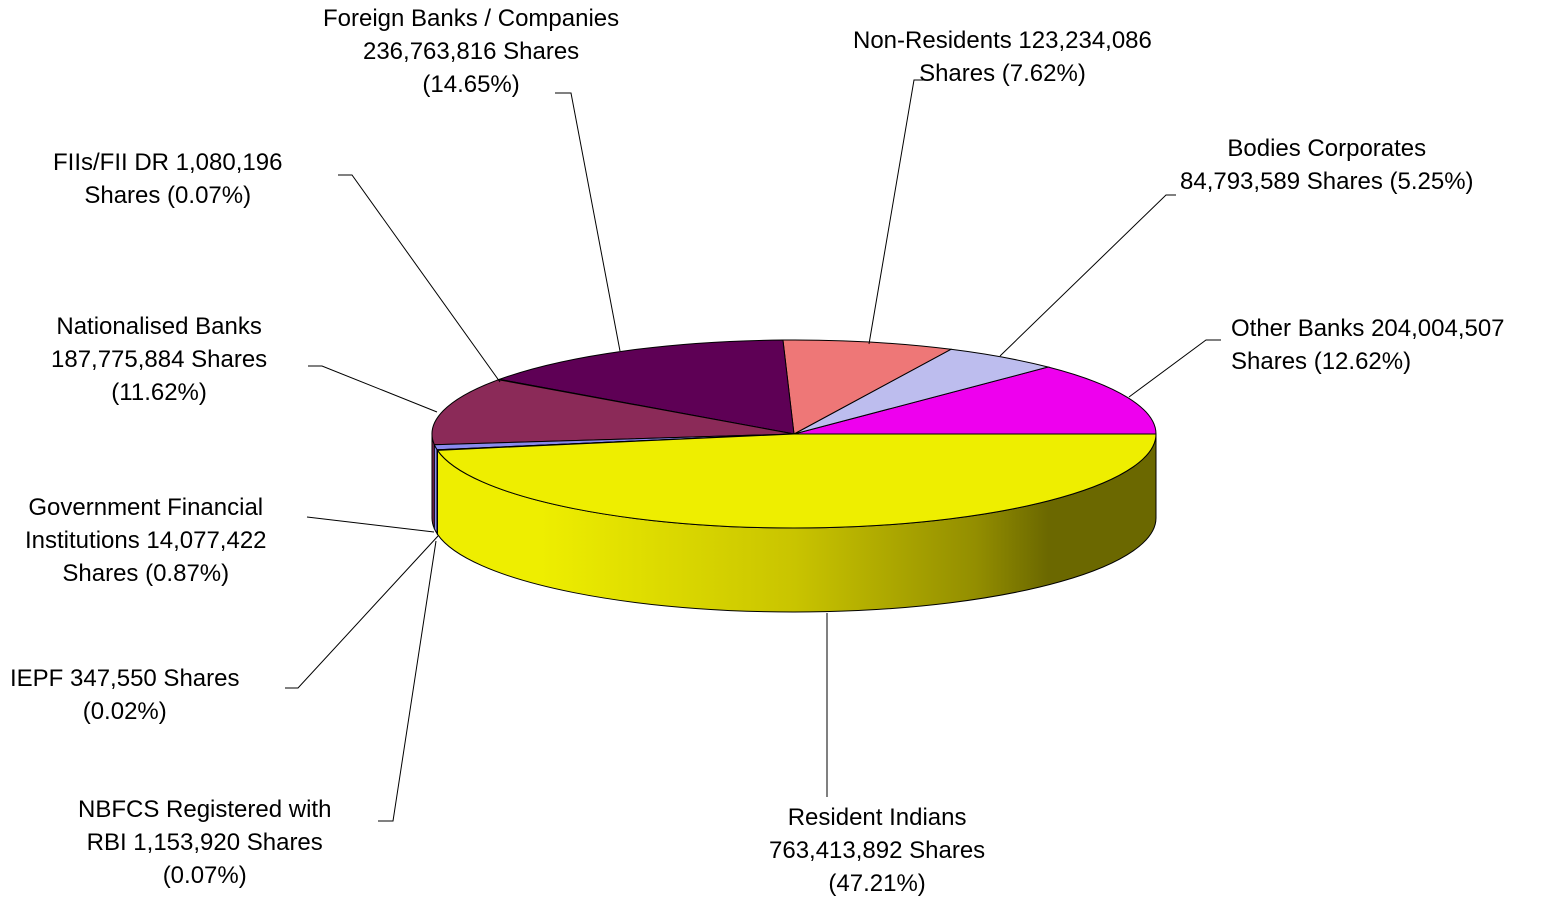 The height and width of the screenshot is (901, 1558). Describe the element at coordinates (471, 18) in the screenshot. I see `slice-label-line: Foreign Banks / Companies` at that location.